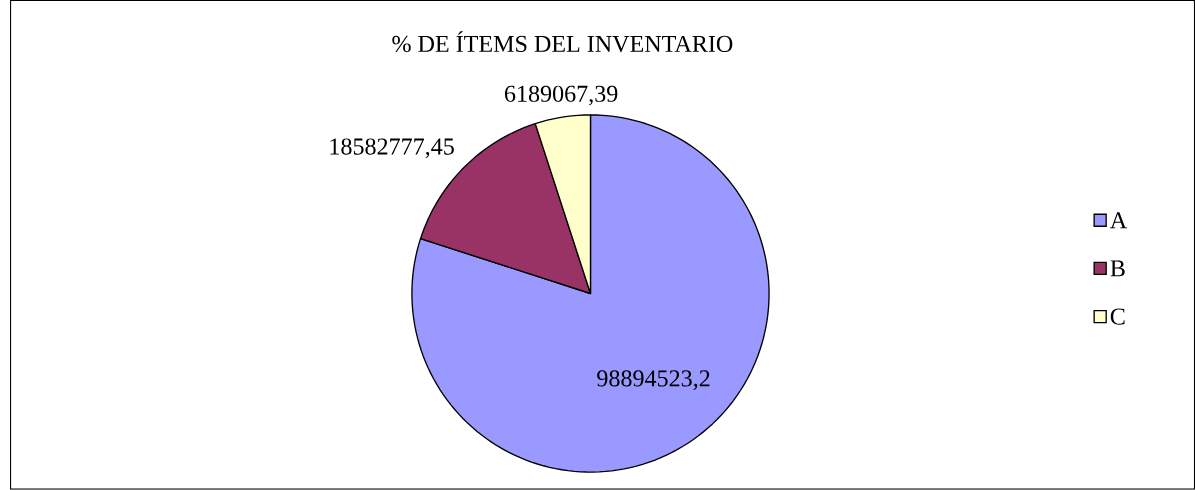 This screenshot has height=490, width=1195. Describe the element at coordinates (1117, 268) in the screenshot. I see `legend-label: B` at that location.